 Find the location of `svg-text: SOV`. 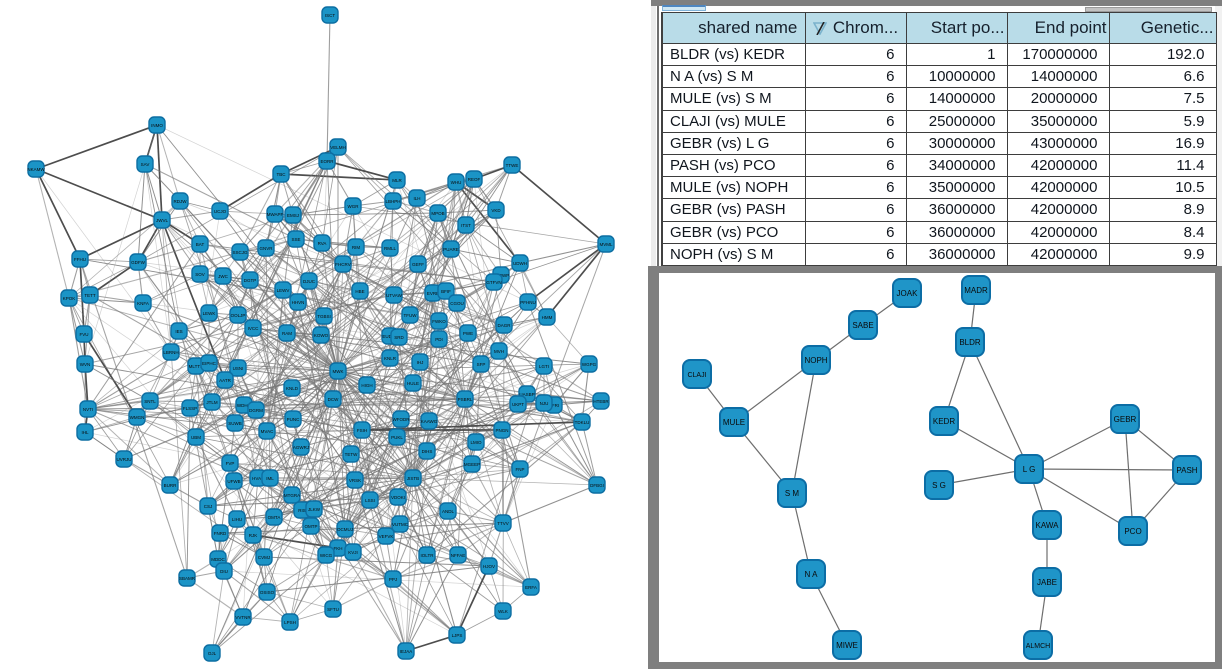

svg-text: SOV is located at coordinates (200, 274).